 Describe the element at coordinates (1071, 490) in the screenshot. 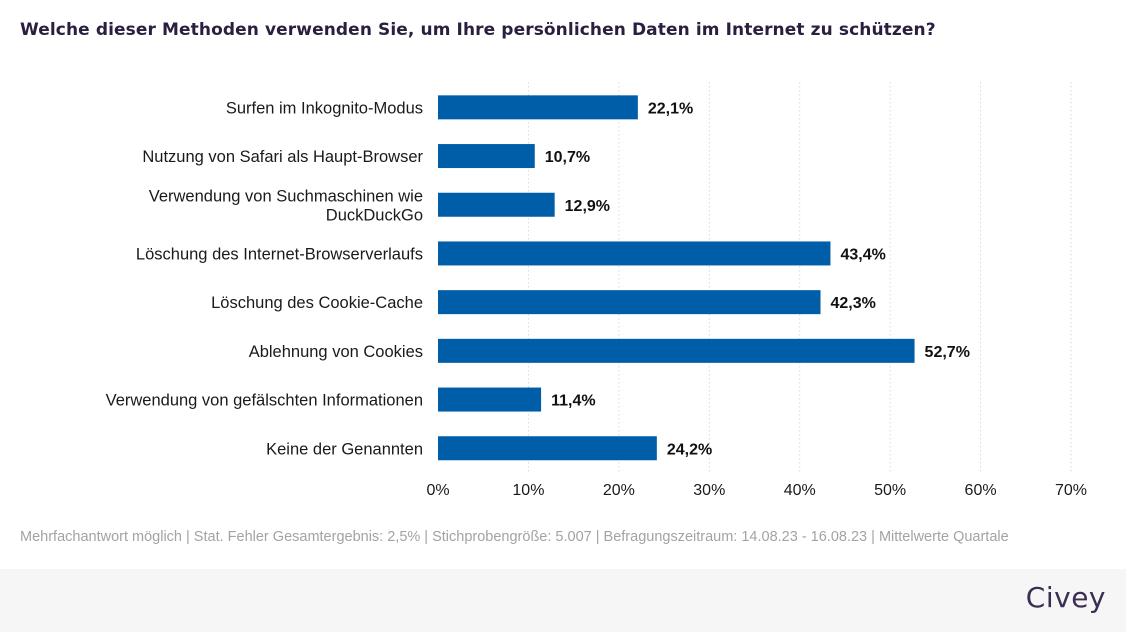

I see `x-tick-label: 70%` at that location.